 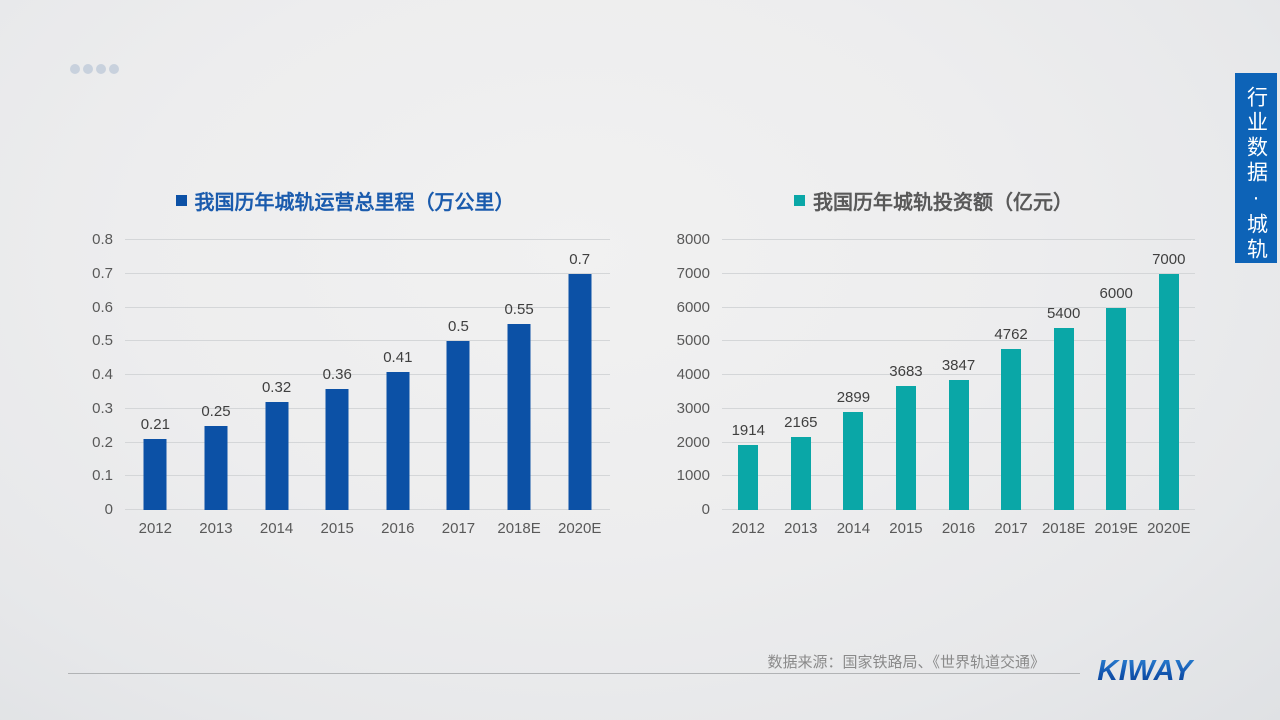 I want to click on bar-category: 2165, so click(x=801, y=375).